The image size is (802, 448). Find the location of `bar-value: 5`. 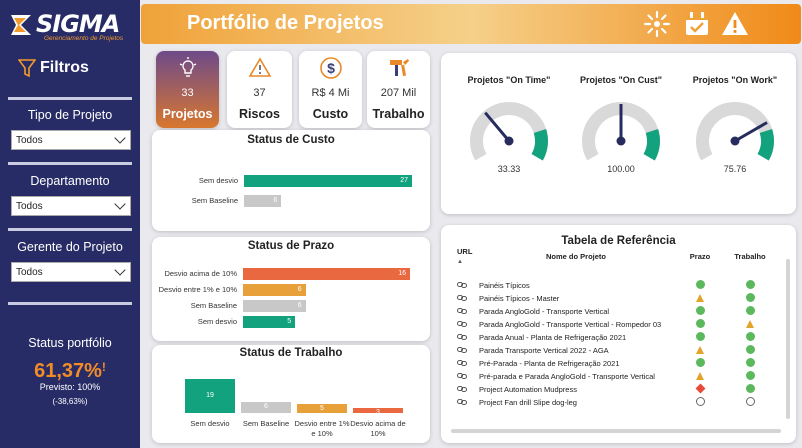

bar-value: 5 is located at coordinates (289, 321).